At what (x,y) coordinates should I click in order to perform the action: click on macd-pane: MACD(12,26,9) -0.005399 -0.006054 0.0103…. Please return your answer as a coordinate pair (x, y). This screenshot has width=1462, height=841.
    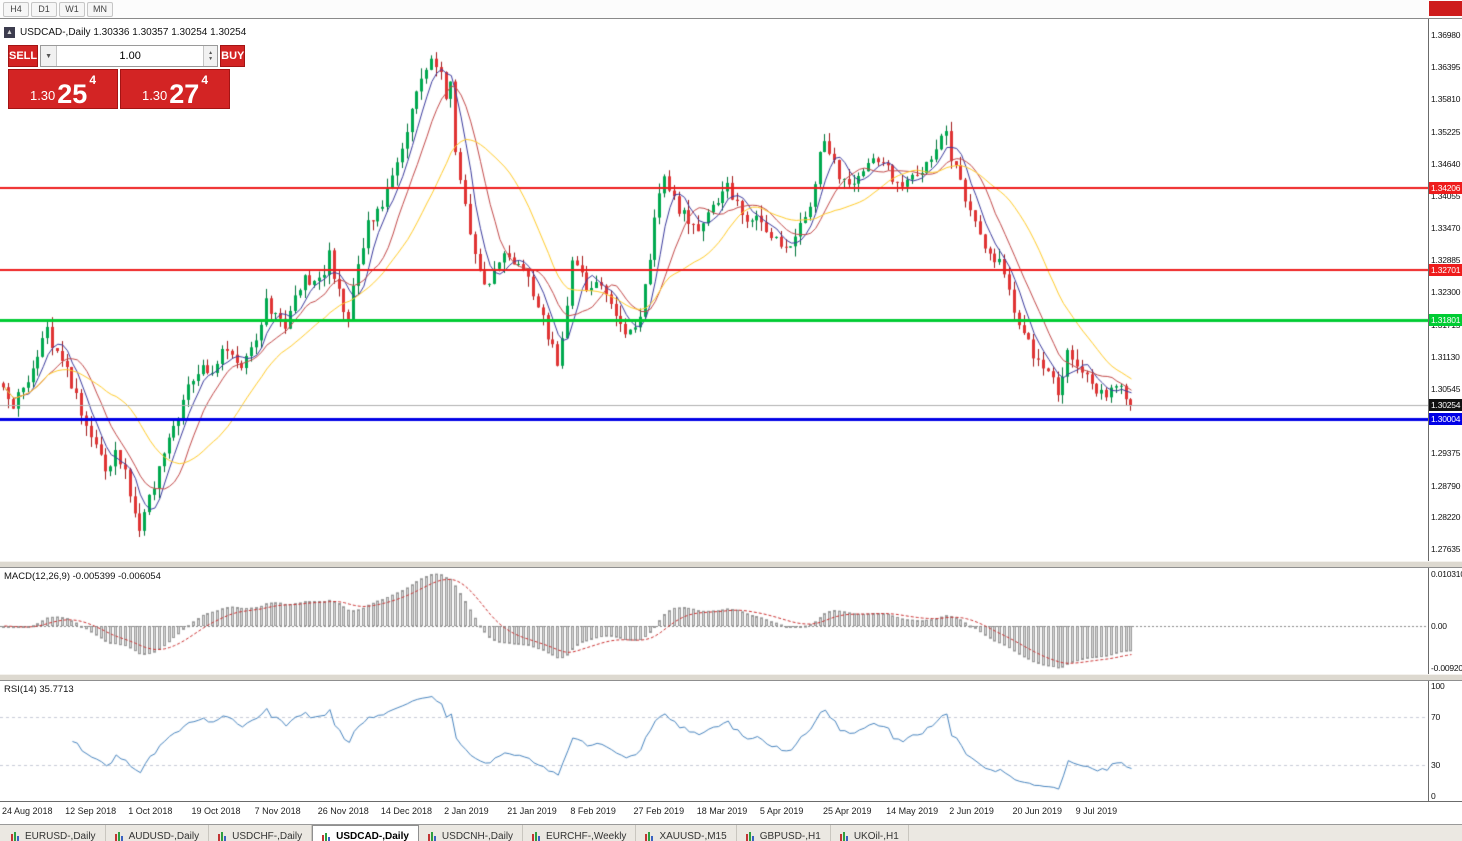
    Looking at the image, I should click on (731, 621).